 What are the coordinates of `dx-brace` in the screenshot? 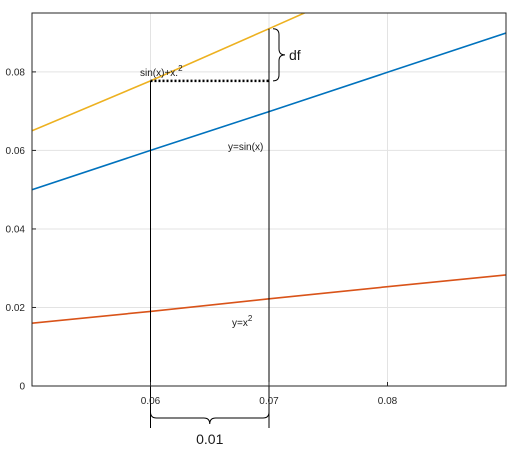 It's located at (210, 418).